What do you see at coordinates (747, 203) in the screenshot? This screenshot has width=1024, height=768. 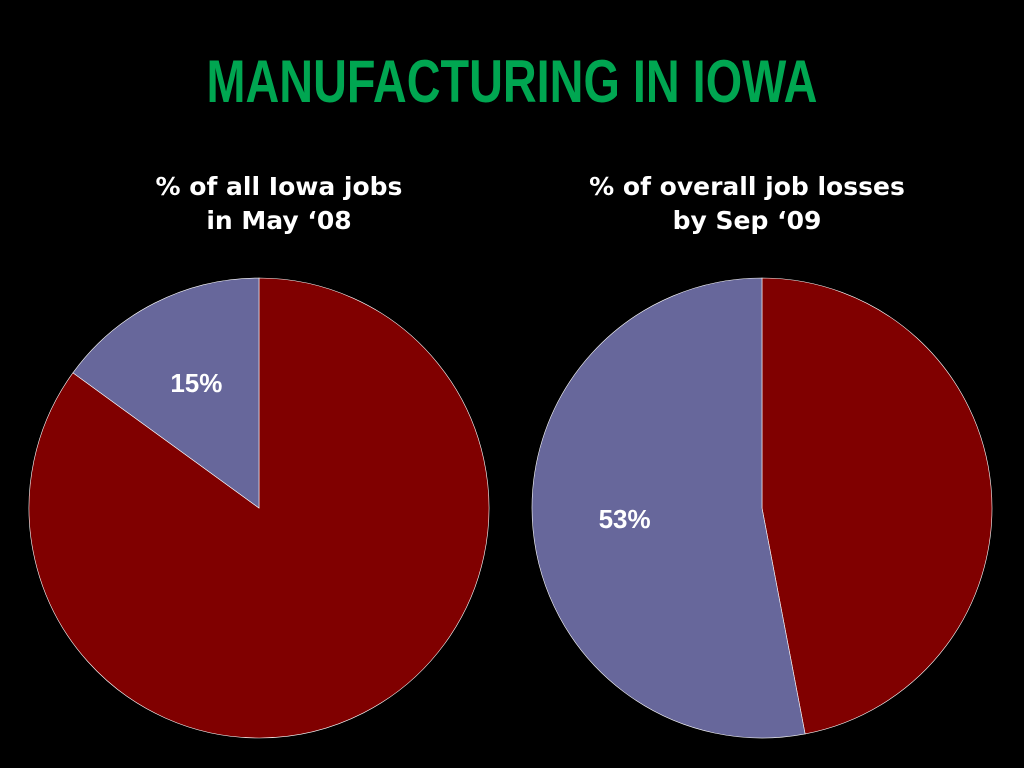 I see `chart-title: % of overall job losses by Sep ‘09` at bounding box center [747, 203].